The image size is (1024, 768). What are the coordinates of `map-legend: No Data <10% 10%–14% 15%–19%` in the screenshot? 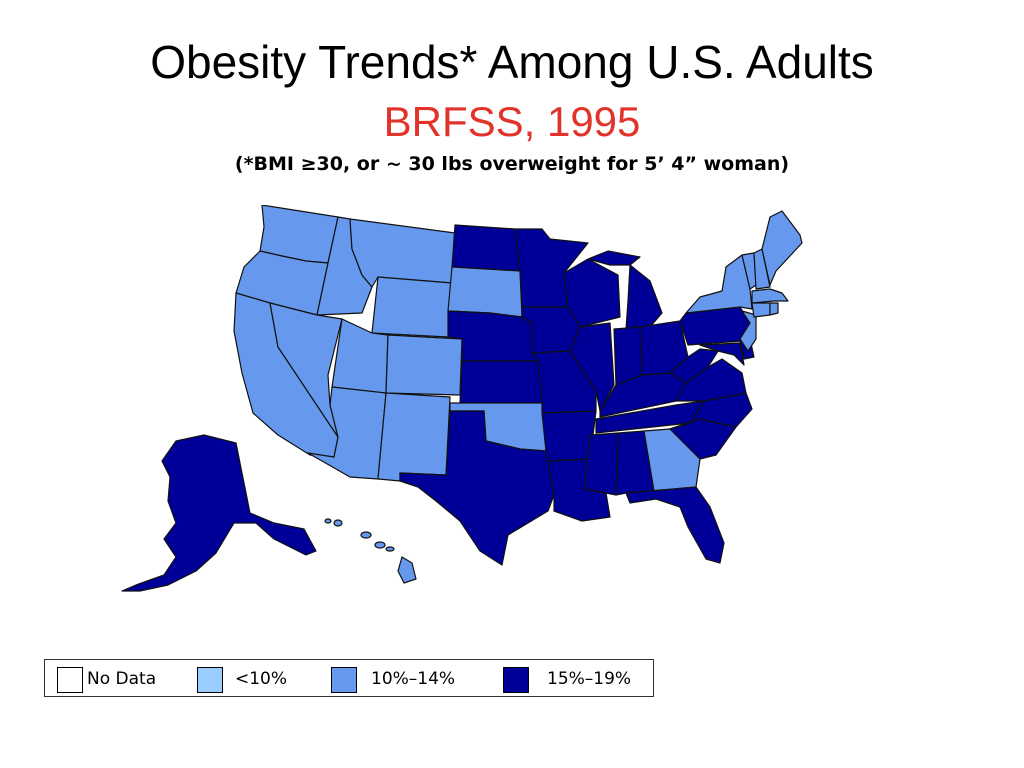 It's located at (349, 678).